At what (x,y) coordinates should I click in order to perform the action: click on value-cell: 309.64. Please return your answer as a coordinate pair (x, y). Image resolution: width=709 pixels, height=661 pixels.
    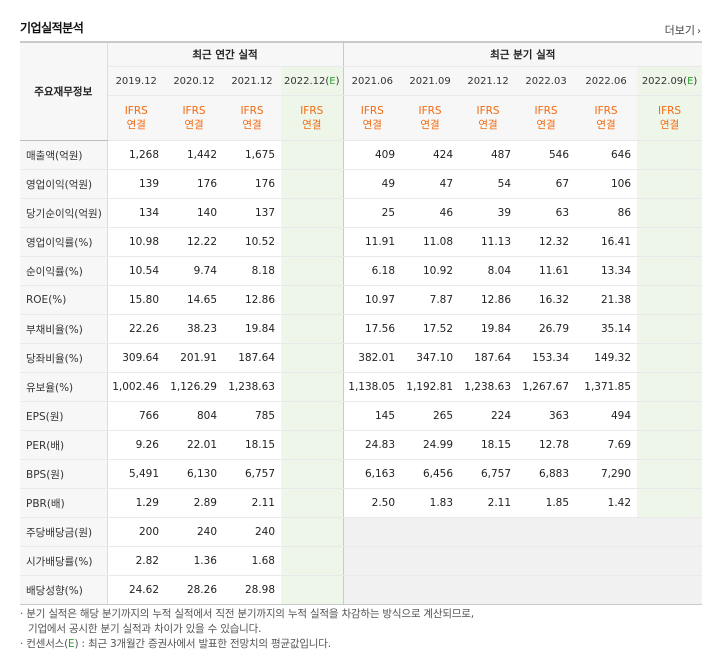
    Looking at the image, I should click on (136, 358).